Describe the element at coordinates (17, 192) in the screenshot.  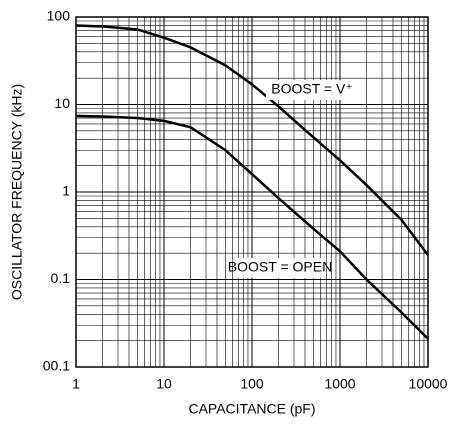
I see `y-axis-label: OSCILLATOR FREQUENCY (kHz)` at that location.